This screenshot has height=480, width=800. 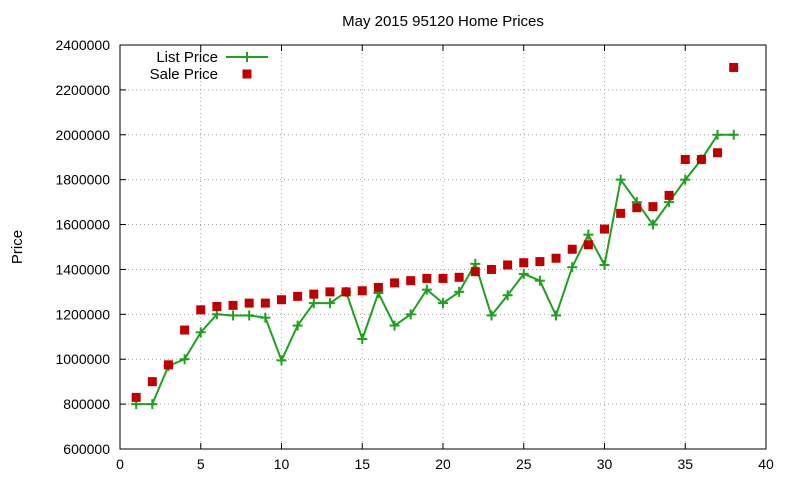 What do you see at coordinates (17, 247) in the screenshot?
I see `y-axis-label: Price` at bounding box center [17, 247].